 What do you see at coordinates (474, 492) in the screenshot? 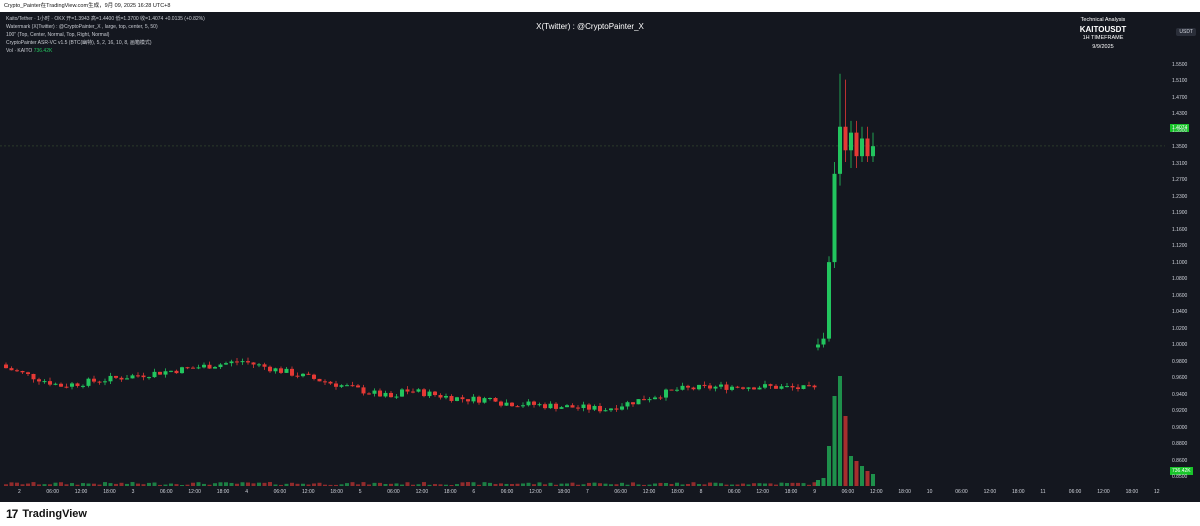
I see `time-axis-label: 6` at bounding box center [474, 492].